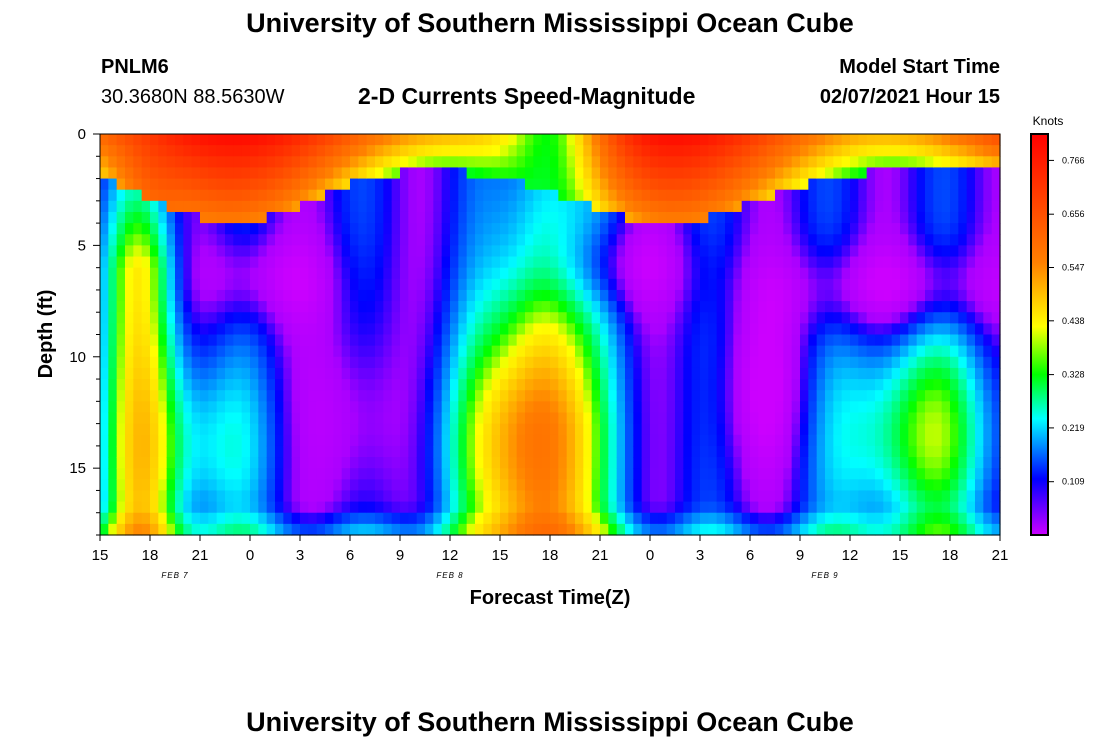 This screenshot has width=1100, height=750. I want to click on y-tick-label: 15, so click(77, 468).